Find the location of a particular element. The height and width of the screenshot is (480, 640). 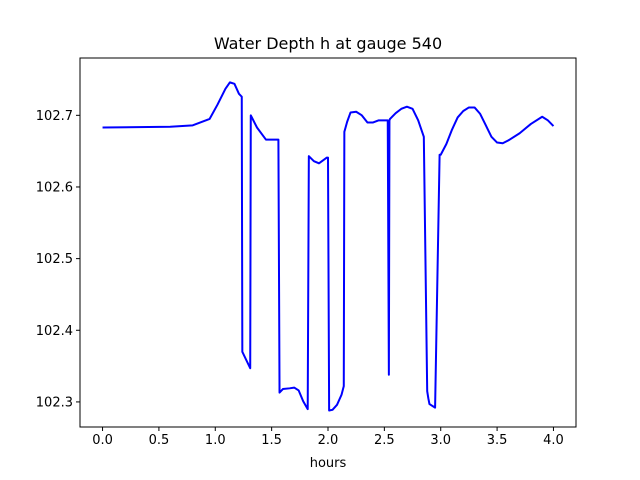

x-tick-label: 0.0 is located at coordinates (102, 440).